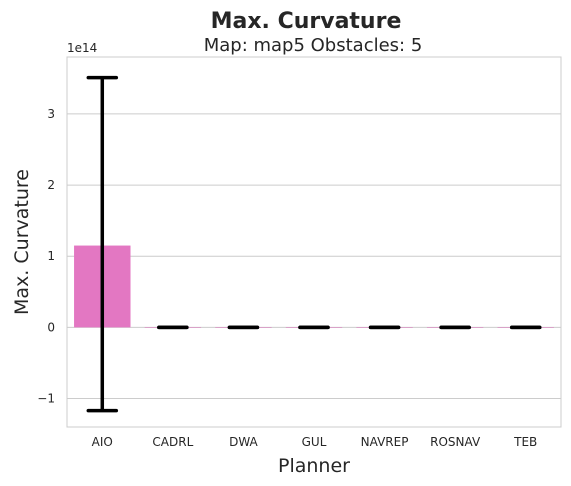 The height and width of the screenshot is (486, 571). I want to click on y-axis-ticks: −1 0 1 2 3, so click(46, 256).